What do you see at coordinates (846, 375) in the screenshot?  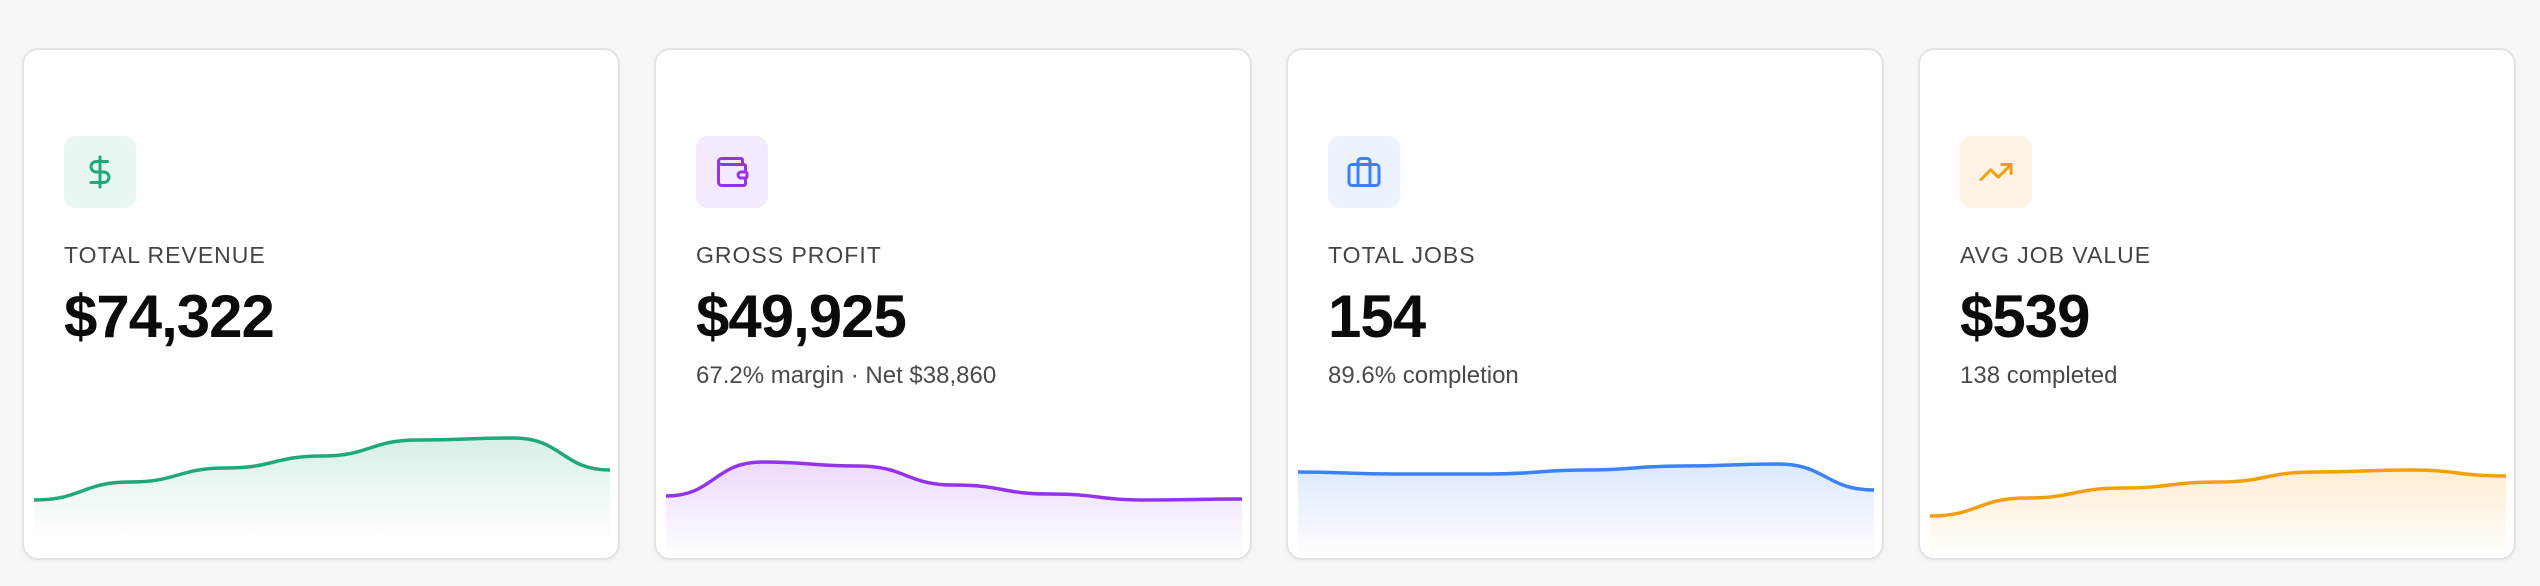 I see `card-subtitle: 67.2% margin · Net $38,860` at bounding box center [846, 375].